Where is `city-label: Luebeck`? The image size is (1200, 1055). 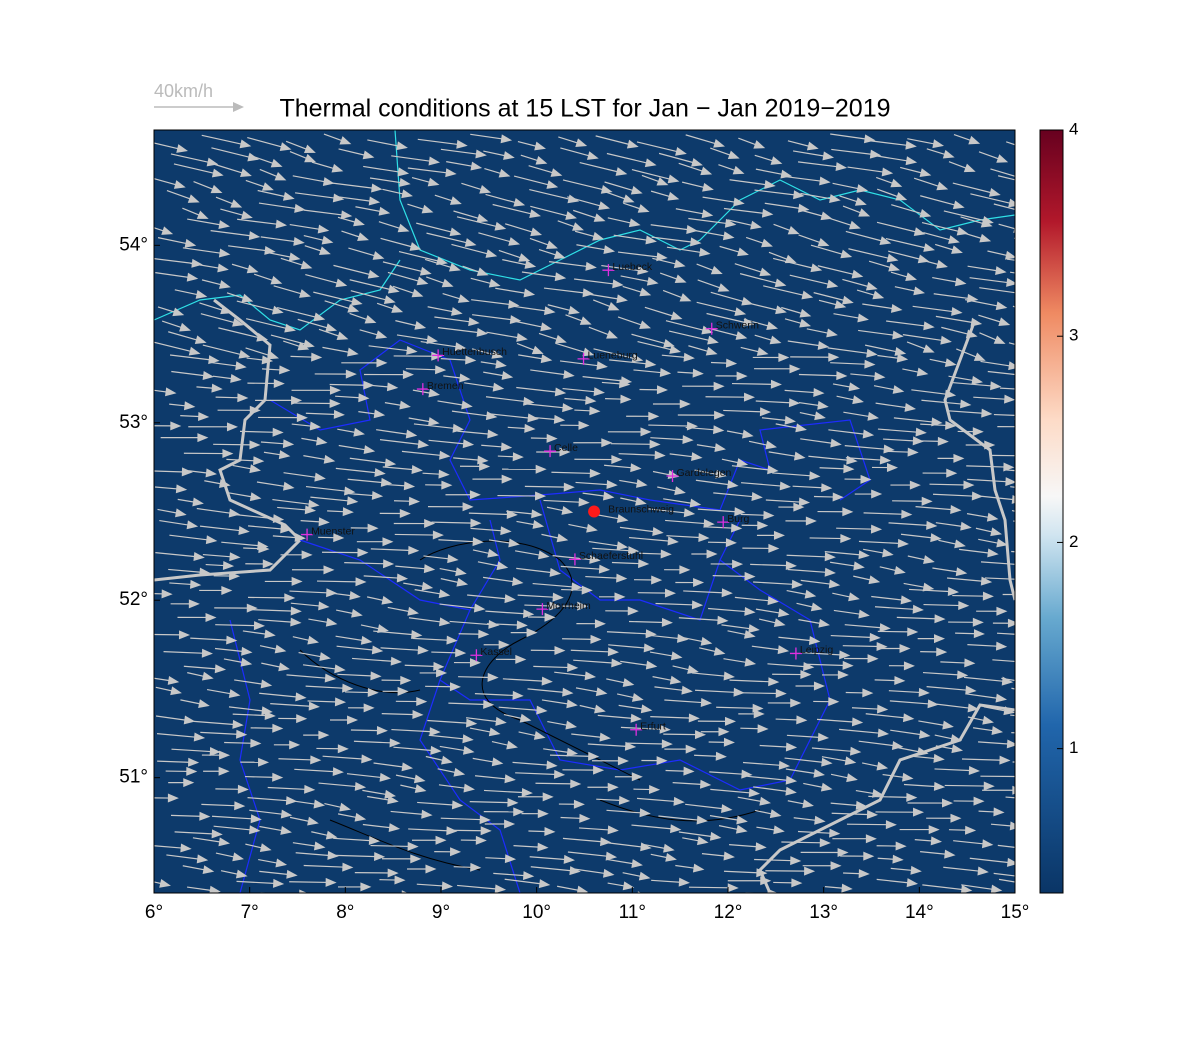
city-label: Luebeck is located at coordinates (632, 267).